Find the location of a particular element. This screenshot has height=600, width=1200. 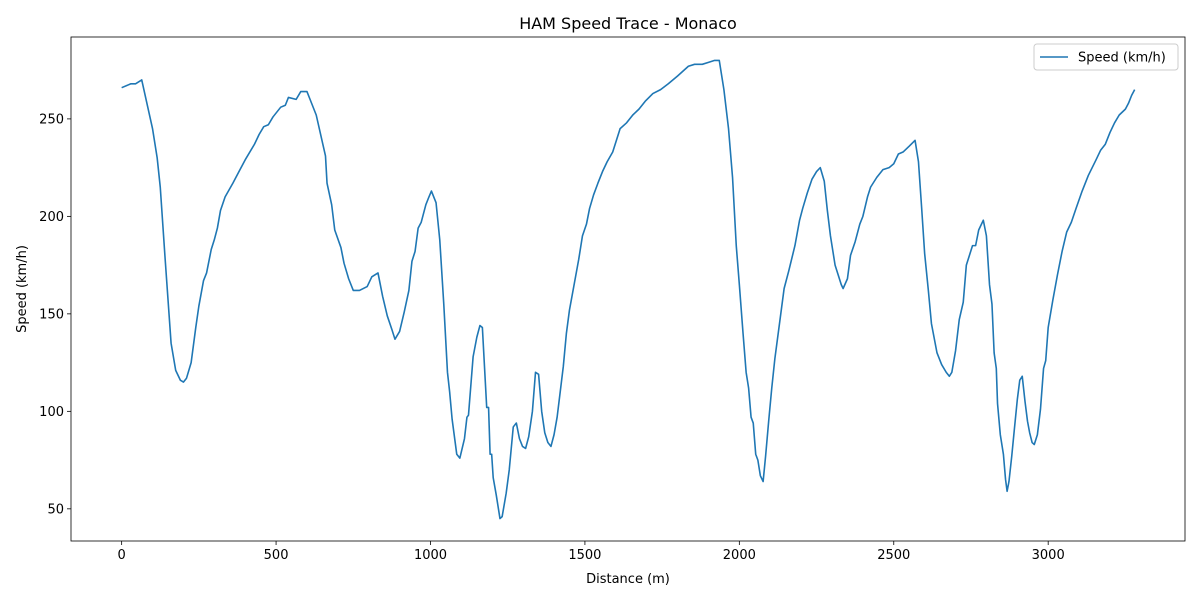

y-tick-label: 250 is located at coordinates (51, 119).